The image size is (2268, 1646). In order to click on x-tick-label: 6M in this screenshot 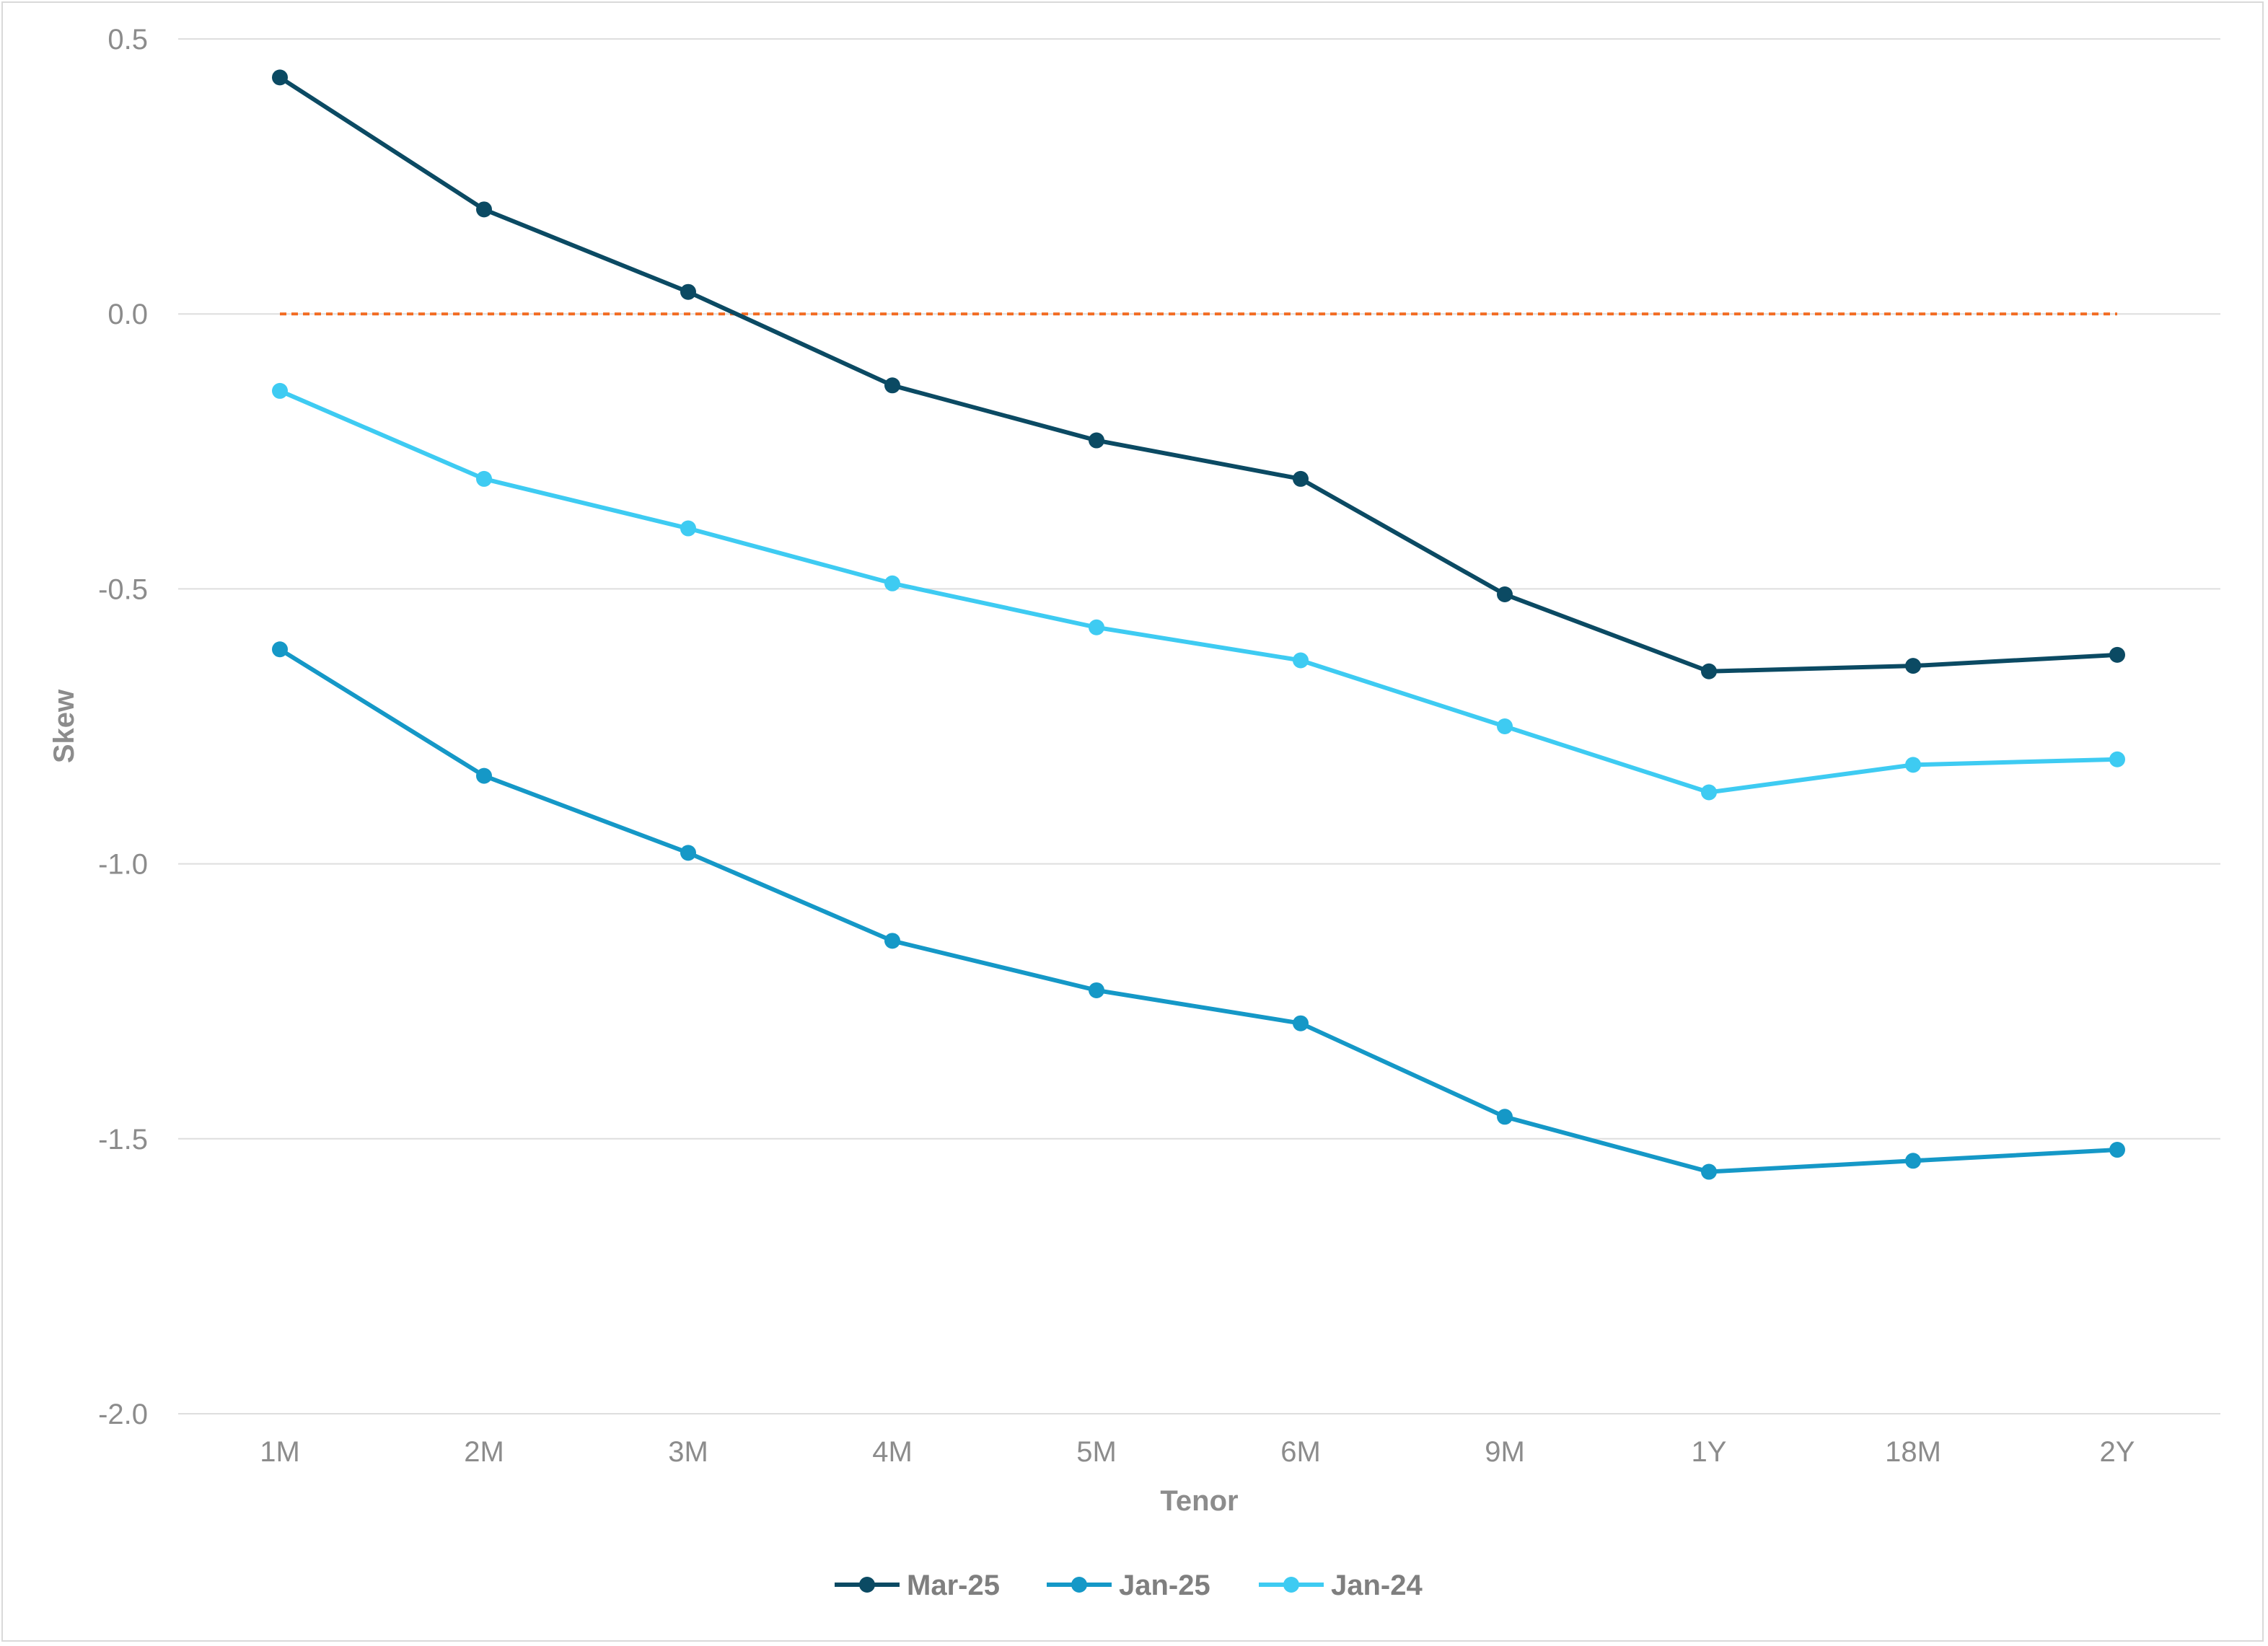, I will do `click(1300, 1452)`.